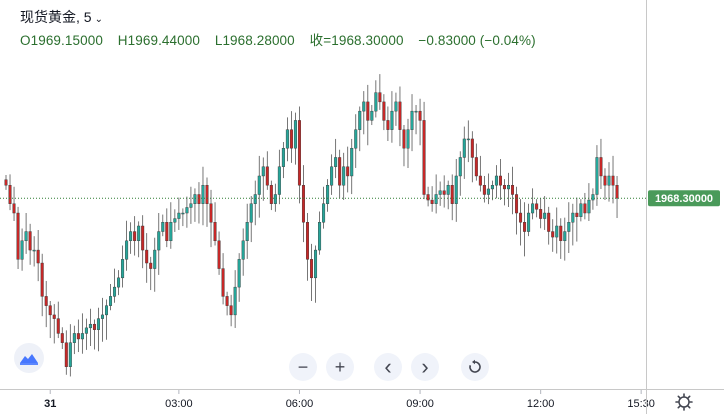 This screenshot has height=419, width=724. I want to click on symbol-name: 现货黄金, so click(48, 17).